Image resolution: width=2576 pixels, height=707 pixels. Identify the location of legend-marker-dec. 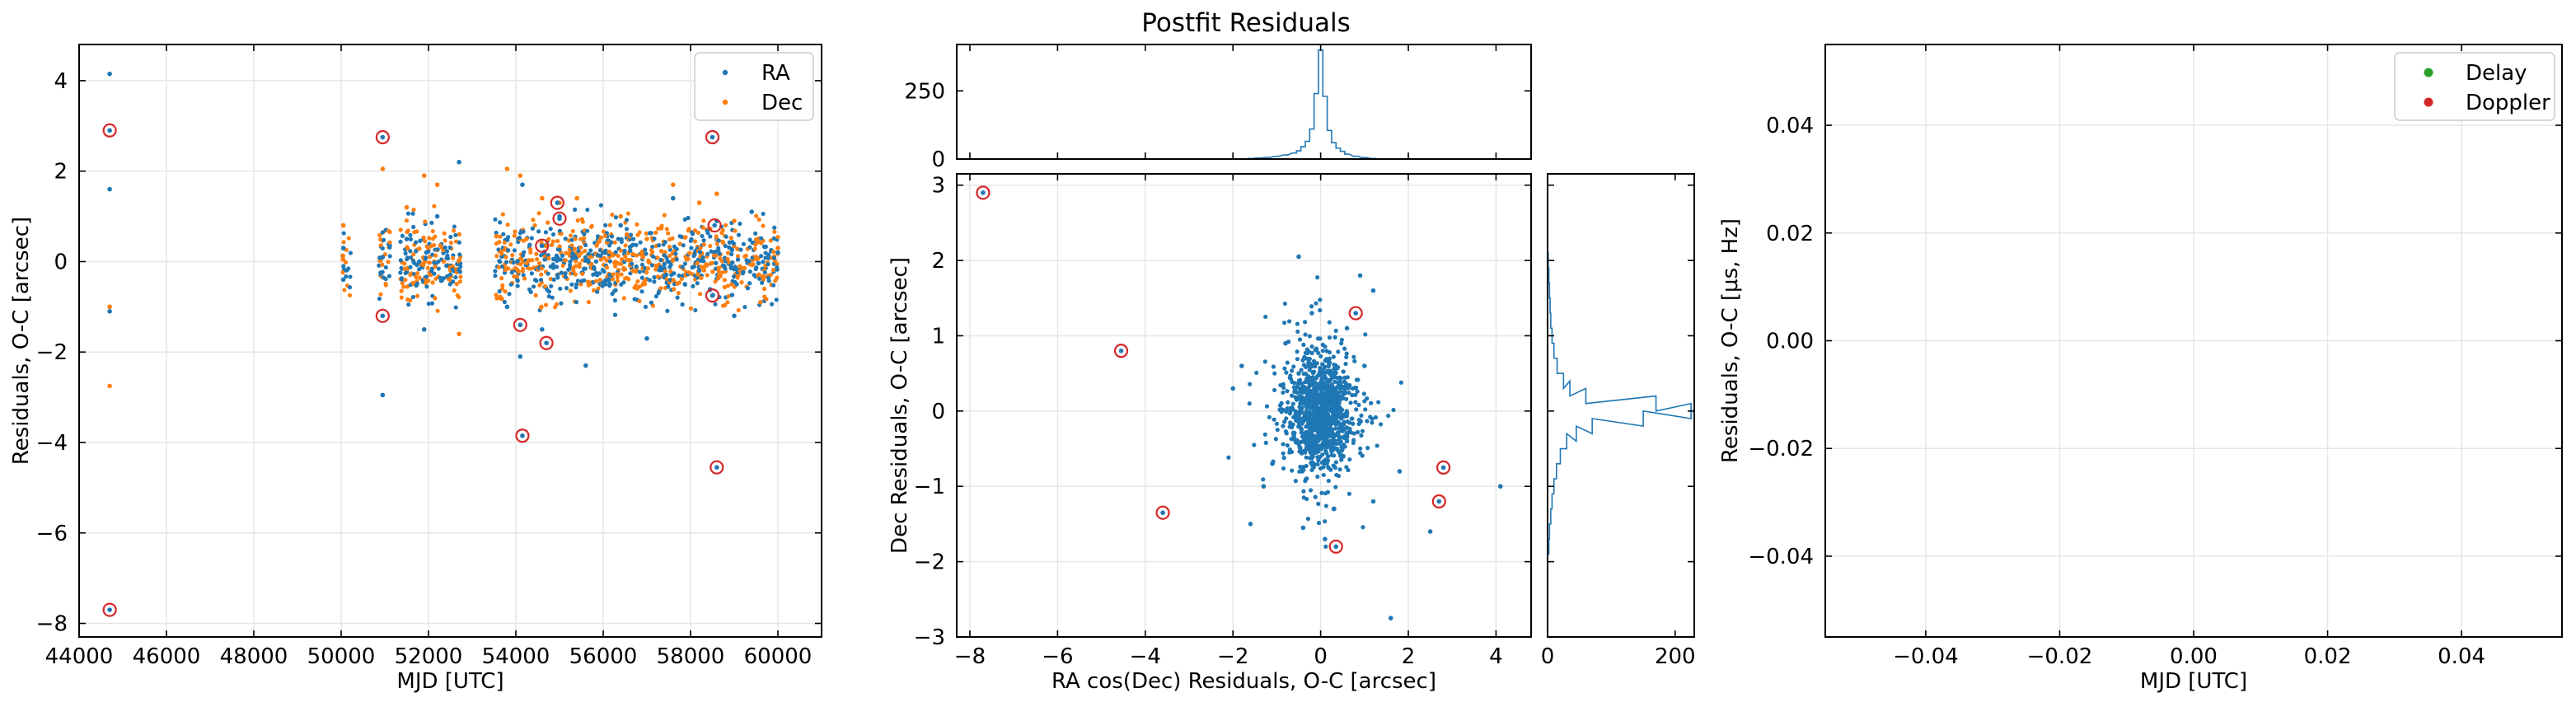
(725, 102).